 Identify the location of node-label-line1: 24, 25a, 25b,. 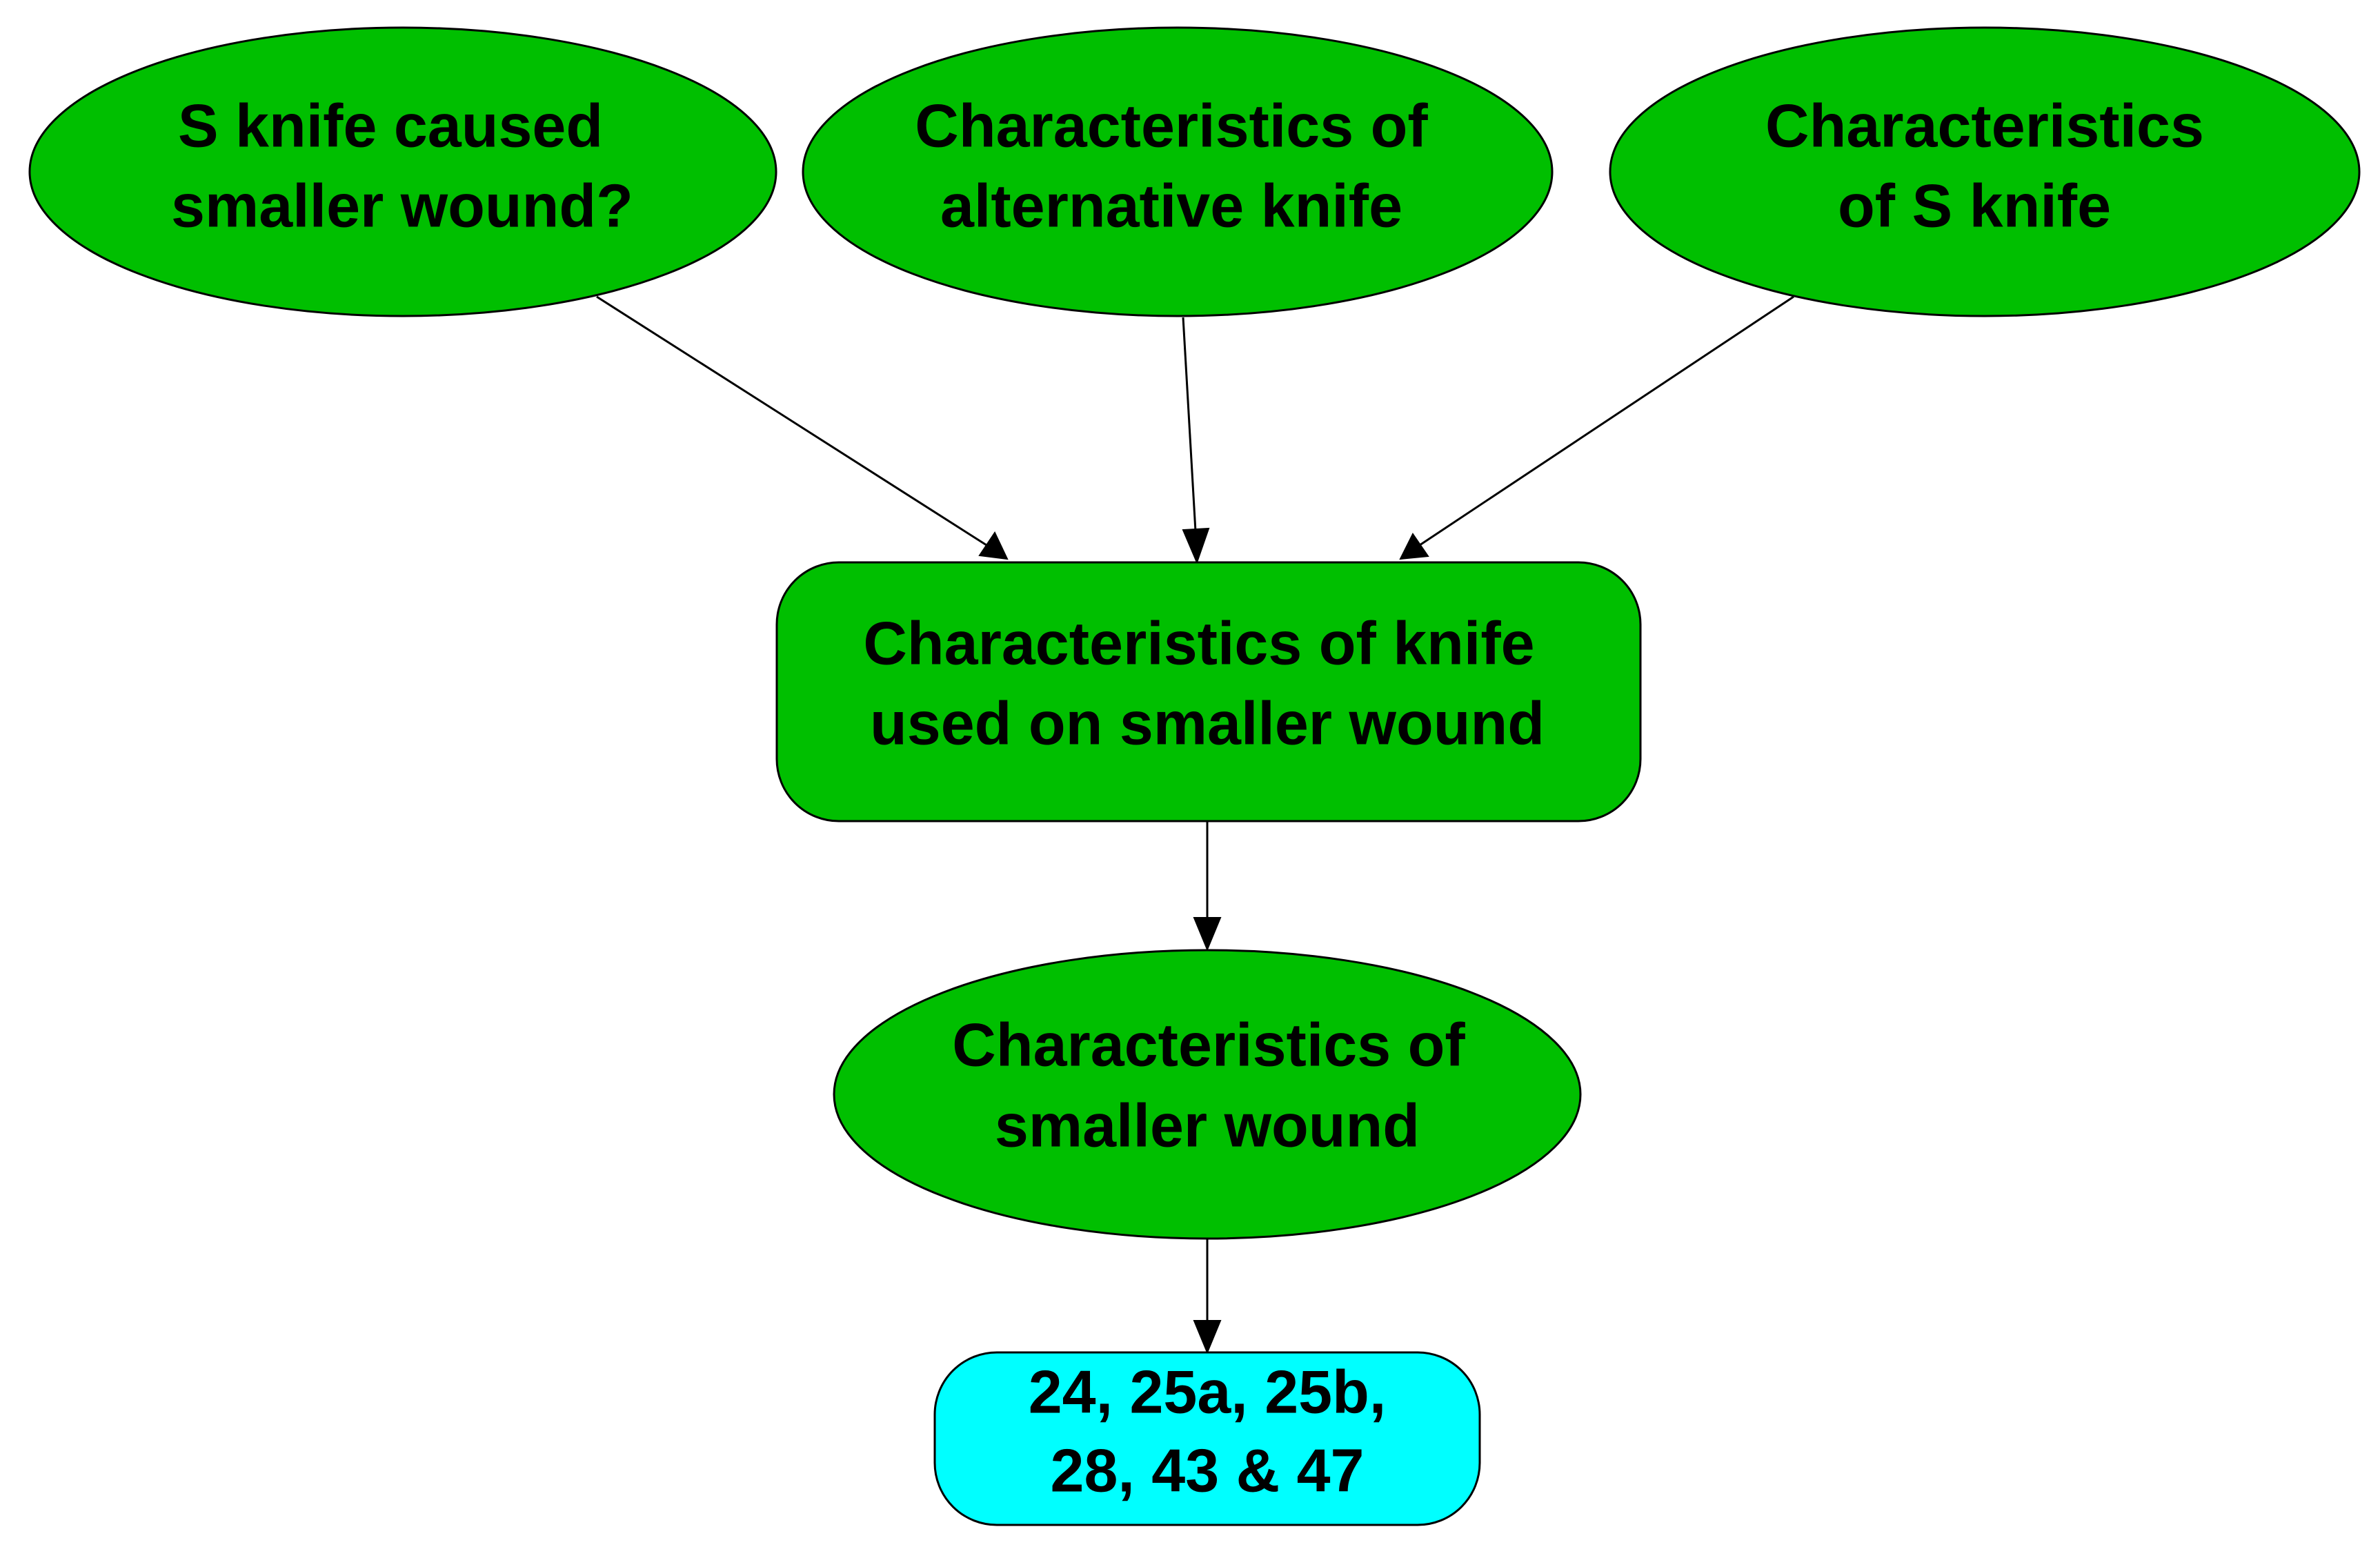
(1208, 1391).